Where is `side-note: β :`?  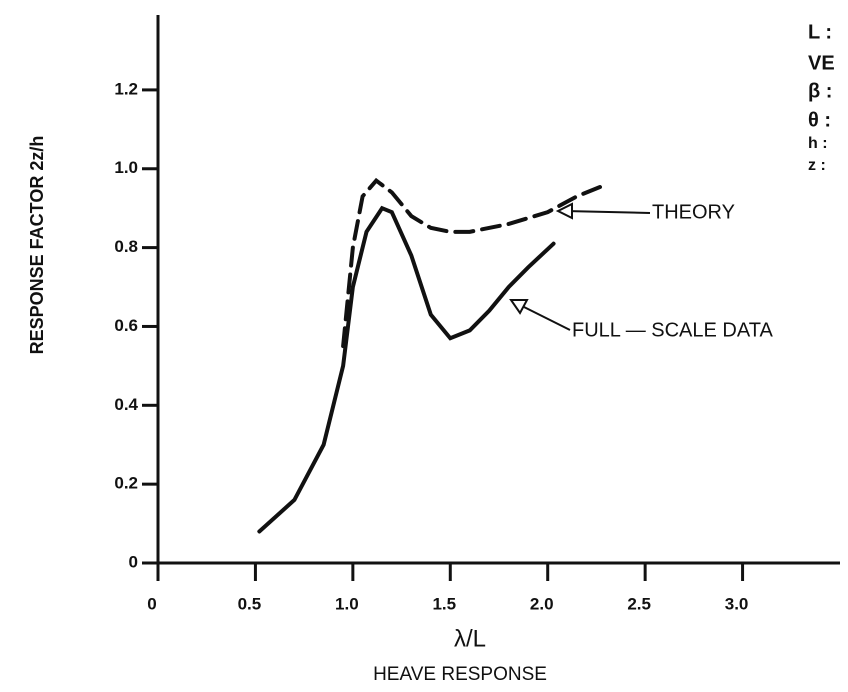
side-note: β : is located at coordinates (820, 91).